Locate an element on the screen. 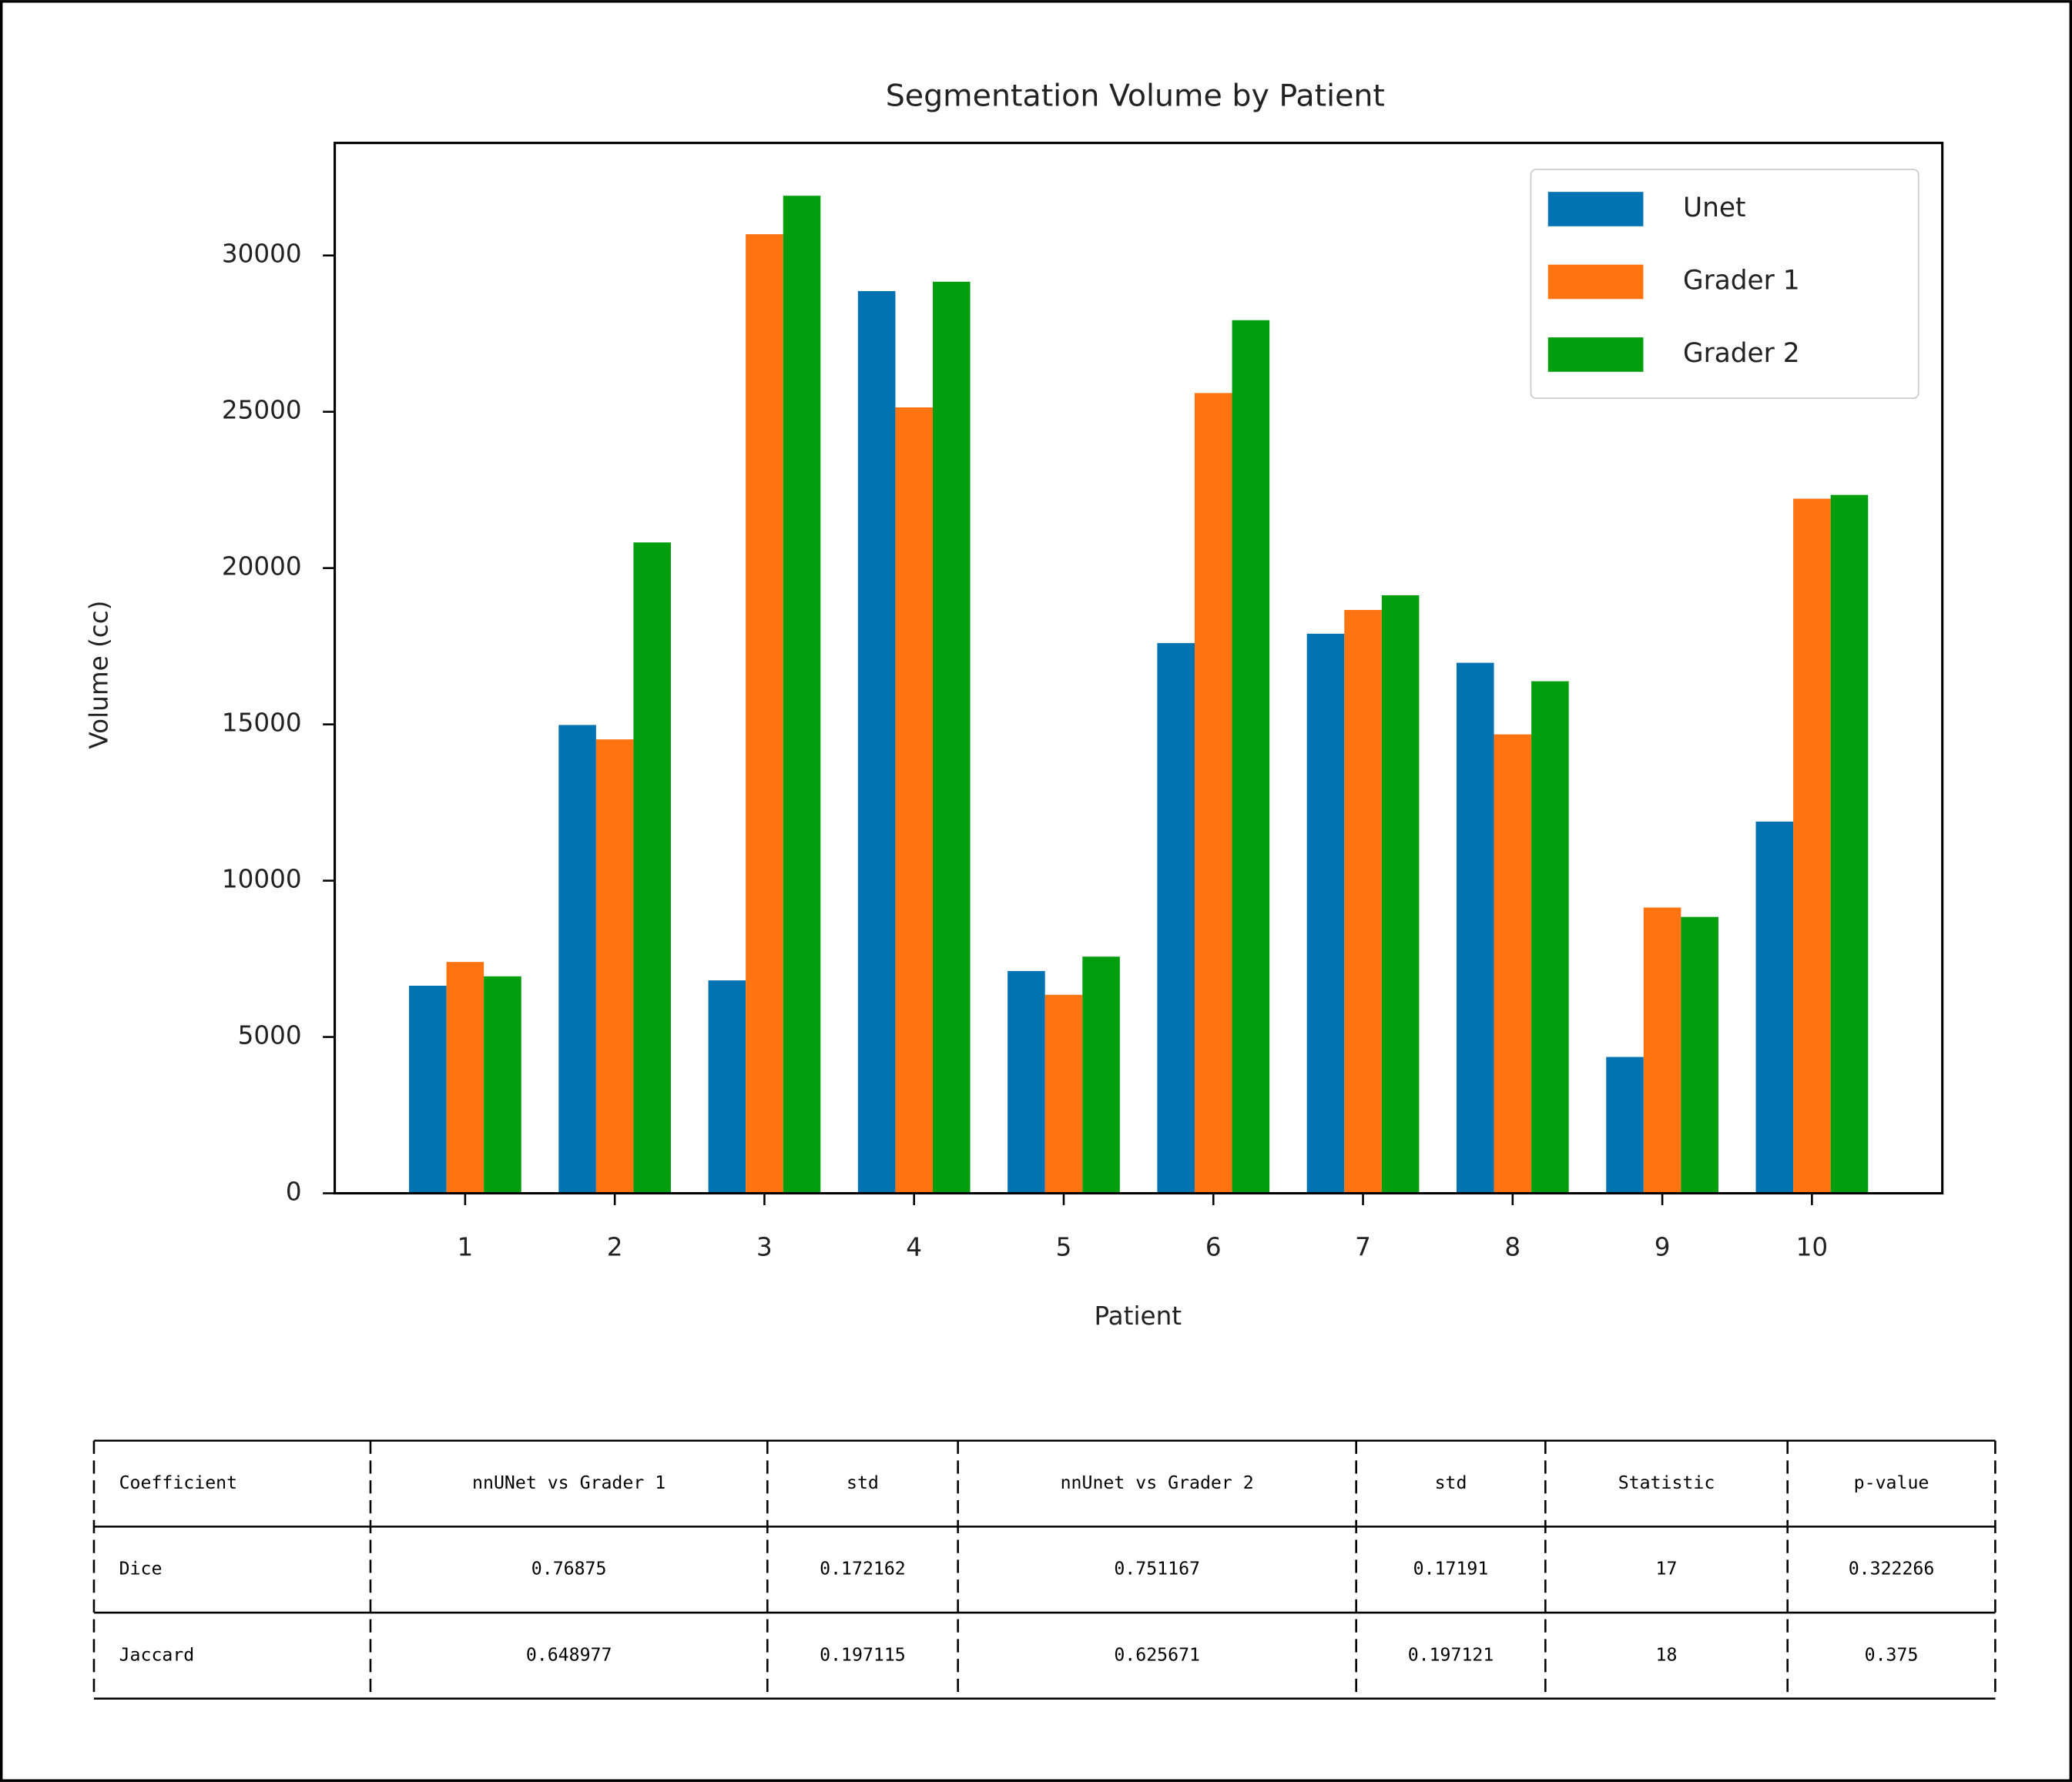  table-cell: 18 is located at coordinates (1667, 1654).